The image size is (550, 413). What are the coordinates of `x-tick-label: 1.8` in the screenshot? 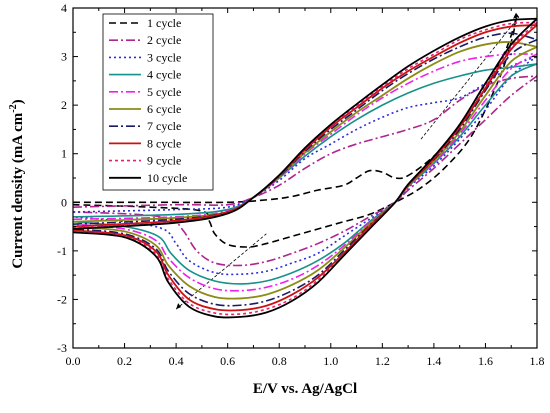 It's located at (537, 361).